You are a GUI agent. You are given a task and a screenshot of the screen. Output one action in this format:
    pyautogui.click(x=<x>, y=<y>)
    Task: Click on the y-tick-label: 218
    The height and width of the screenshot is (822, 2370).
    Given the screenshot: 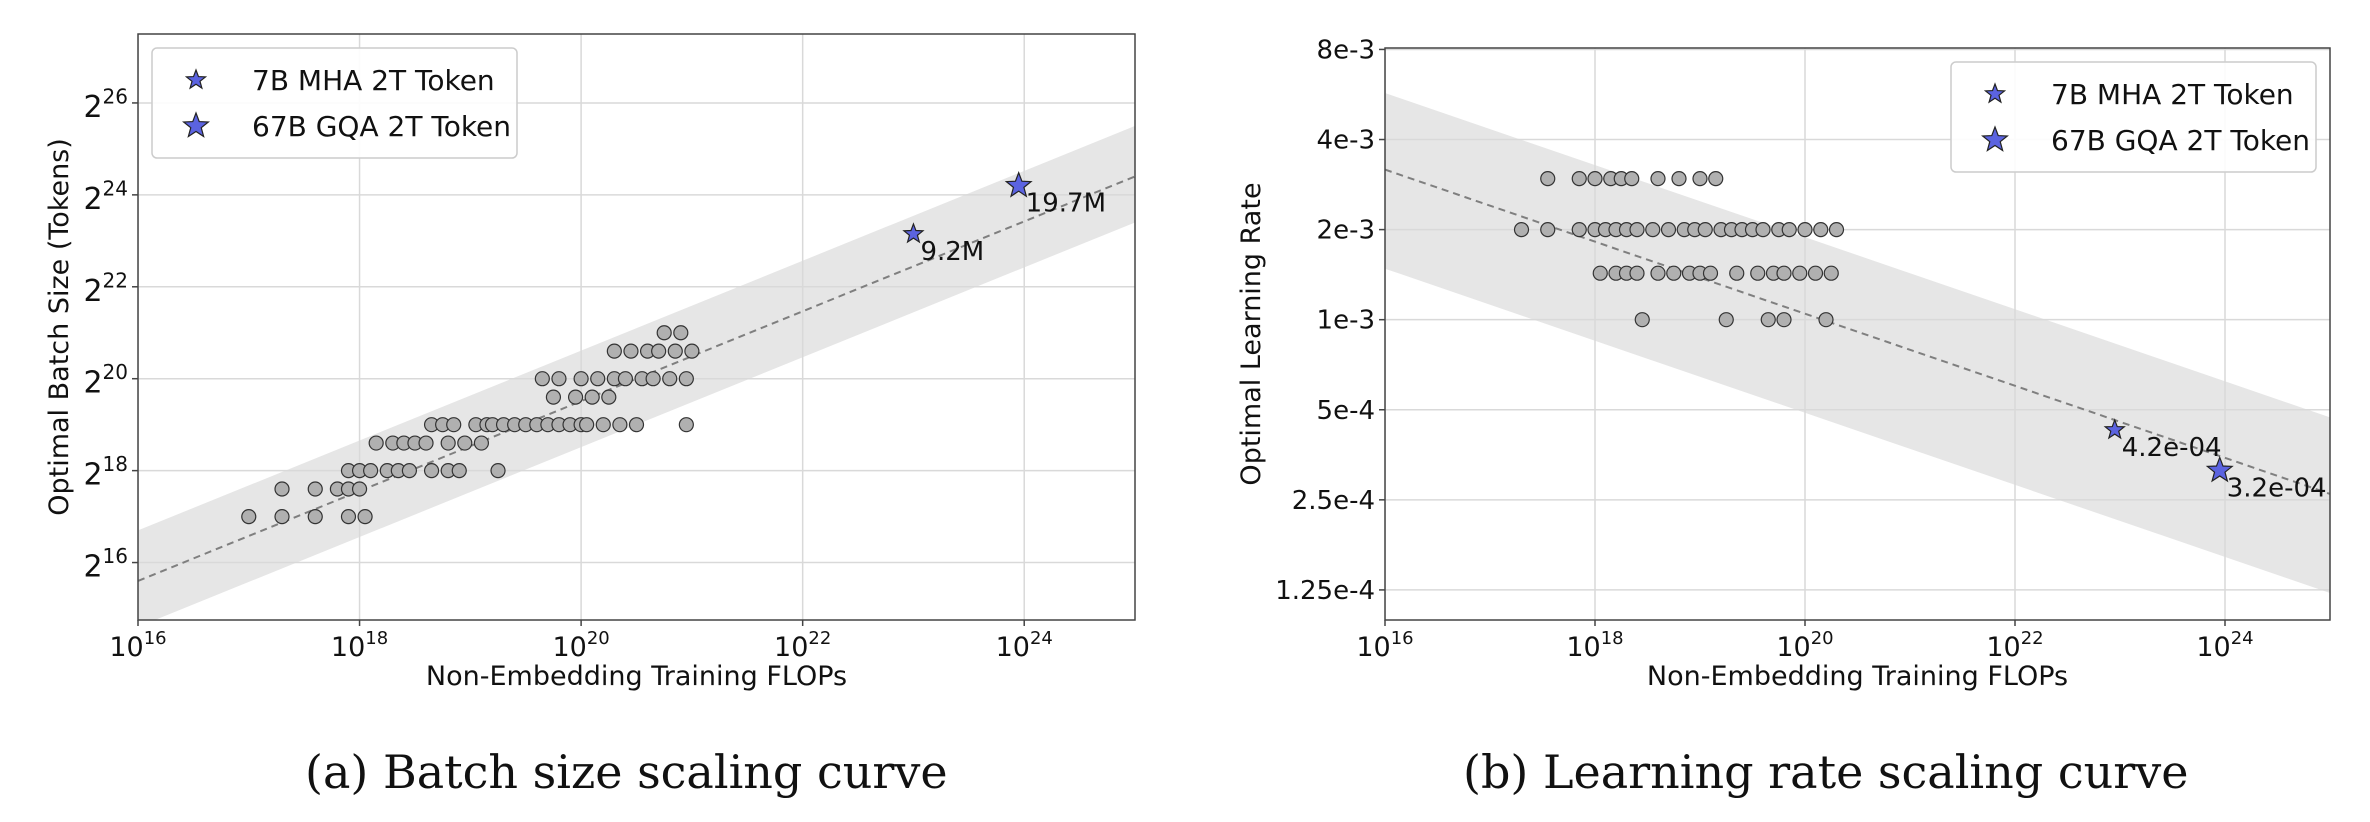 What is the action you would take?
    pyautogui.click(x=105, y=472)
    